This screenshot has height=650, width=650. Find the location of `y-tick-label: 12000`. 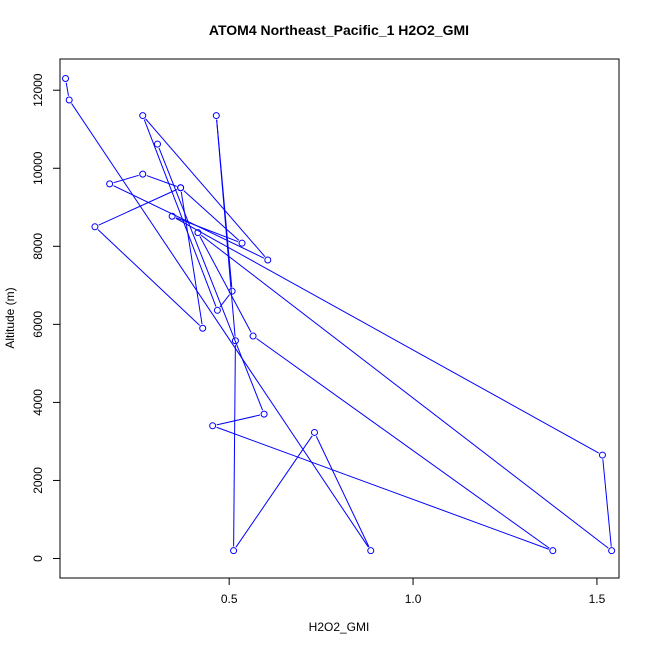

y-tick-label: 12000 is located at coordinates (38, 90).